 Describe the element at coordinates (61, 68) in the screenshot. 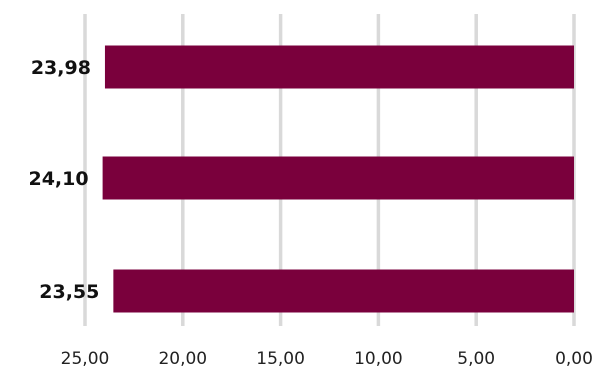

I see `bar-value-label: 23,98` at that location.